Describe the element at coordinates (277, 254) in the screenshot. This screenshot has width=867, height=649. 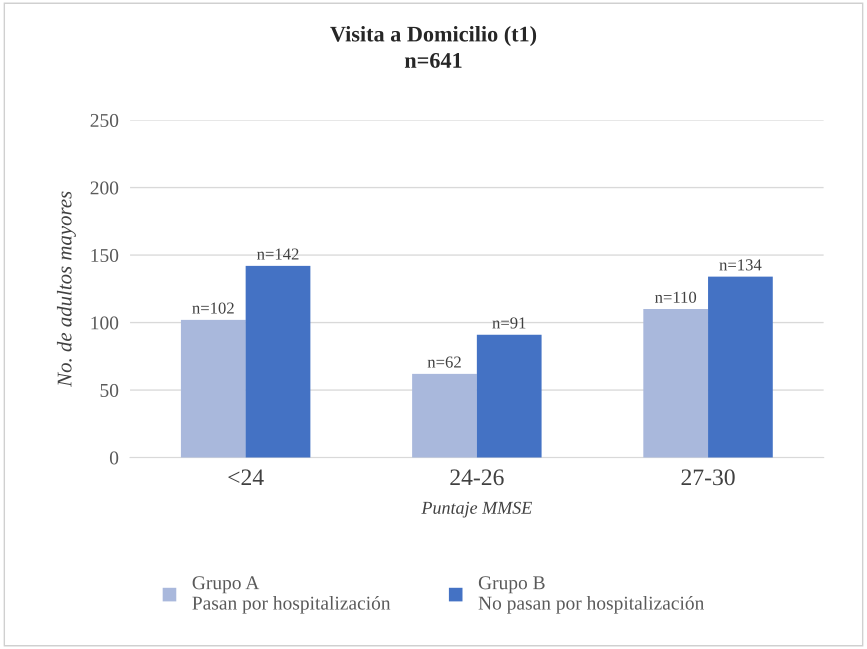
I see `data-label: n=142` at that location.